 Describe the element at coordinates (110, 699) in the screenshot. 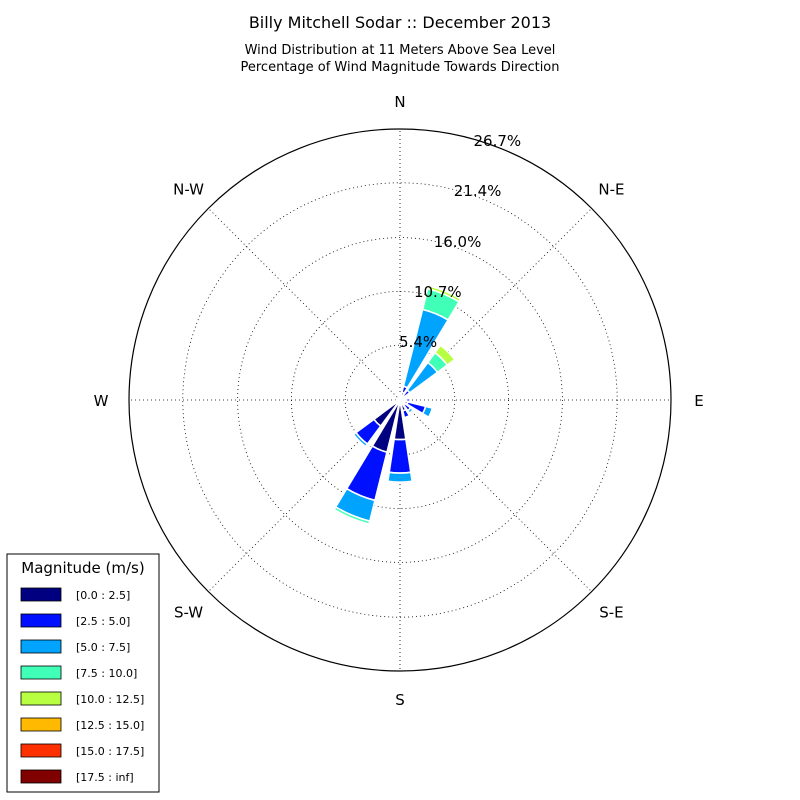

I see `legend-label-4: [10.0 : 12.5]` at that location.